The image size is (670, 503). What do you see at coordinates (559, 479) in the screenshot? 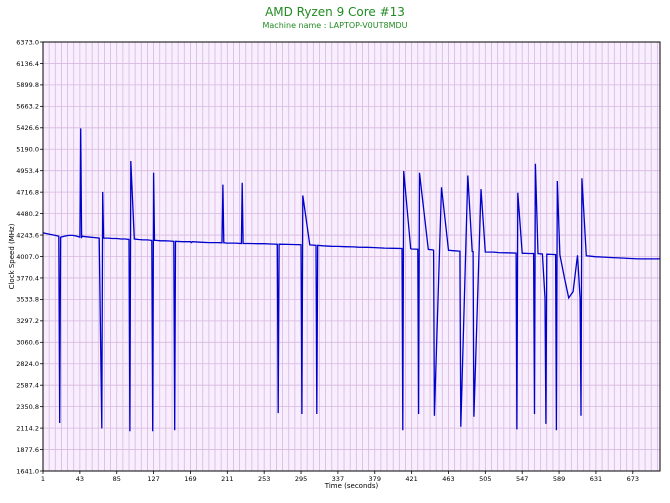
I see `x-tick-label: 589` at bounding box center [559, 479].